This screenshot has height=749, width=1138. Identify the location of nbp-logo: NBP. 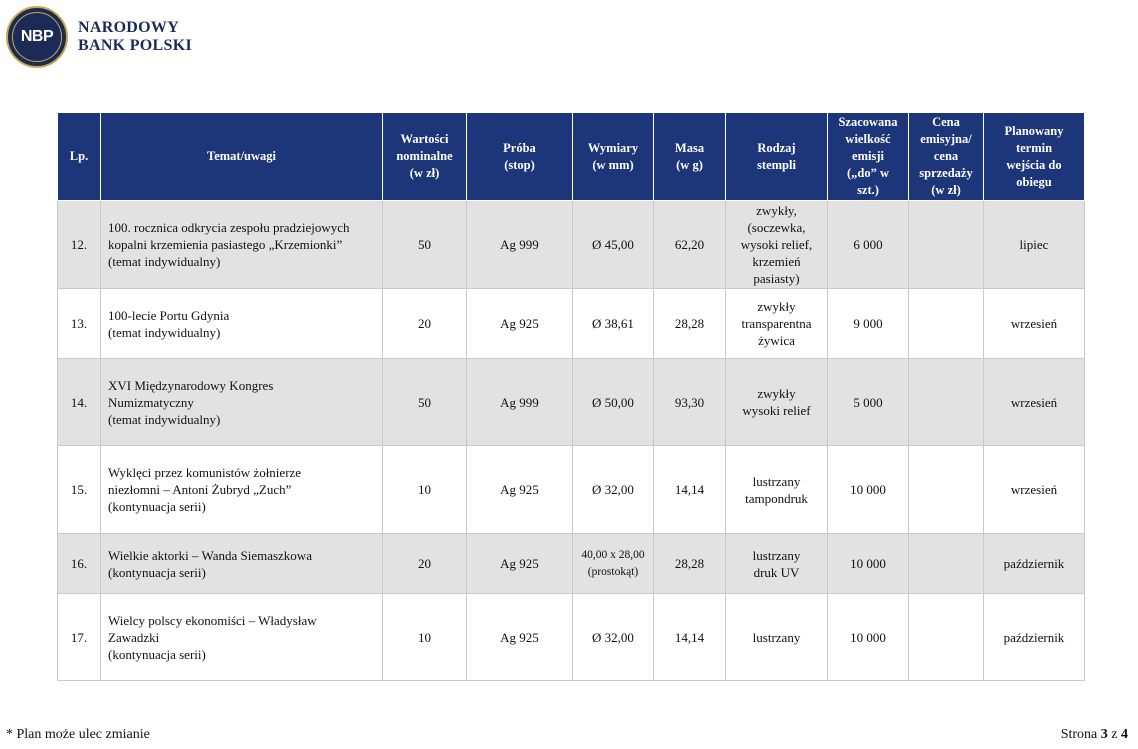
(37, 37).